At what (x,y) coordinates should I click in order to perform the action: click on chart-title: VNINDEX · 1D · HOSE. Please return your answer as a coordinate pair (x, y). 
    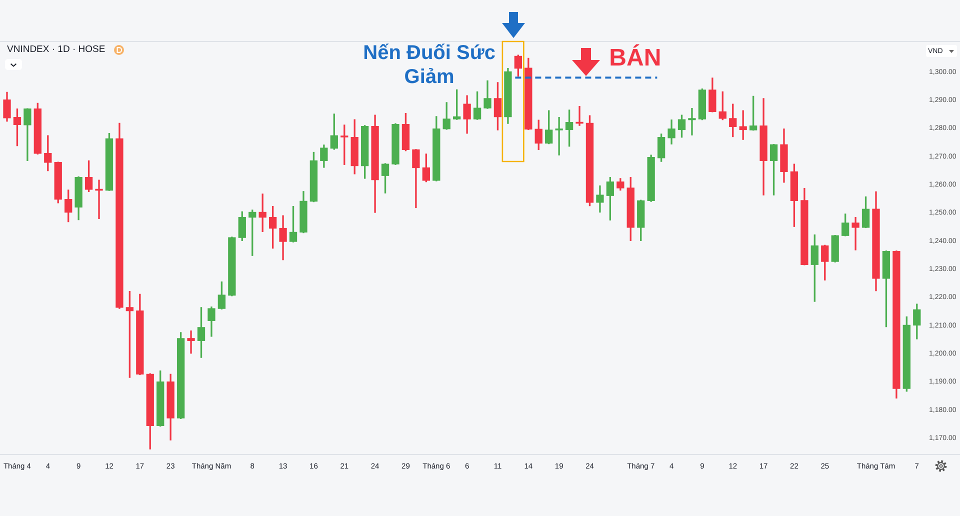
    Looking at the image, I should click on (56, 49).